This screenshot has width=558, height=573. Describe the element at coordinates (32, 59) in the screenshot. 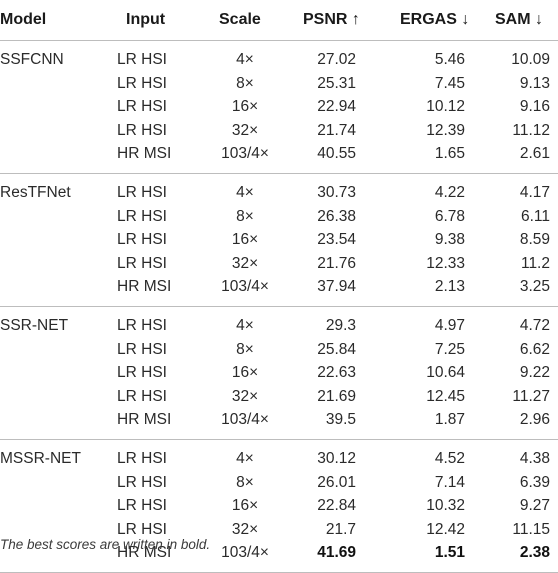

I see `model-name: SSFCNN` at that location.